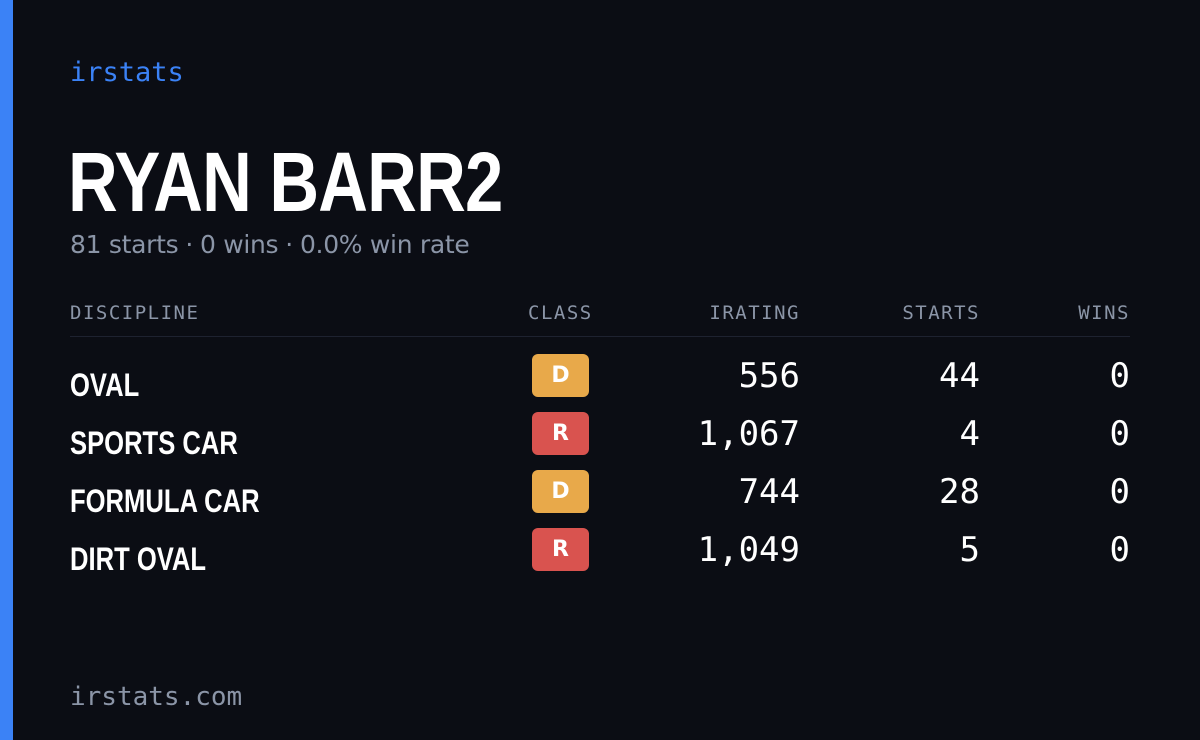 The height and width of the screenshot is (740, 1200). I want to click on summary-wins: 0 wins, so click(239, 244).